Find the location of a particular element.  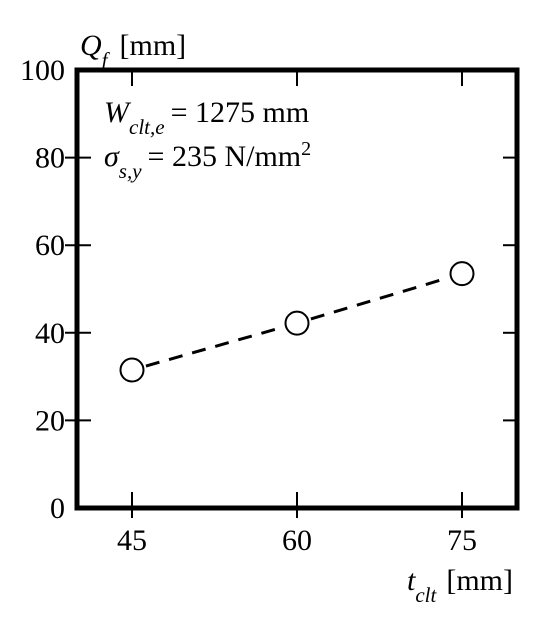

annotation-width-symbol: W is located at coordinates (118, 112).